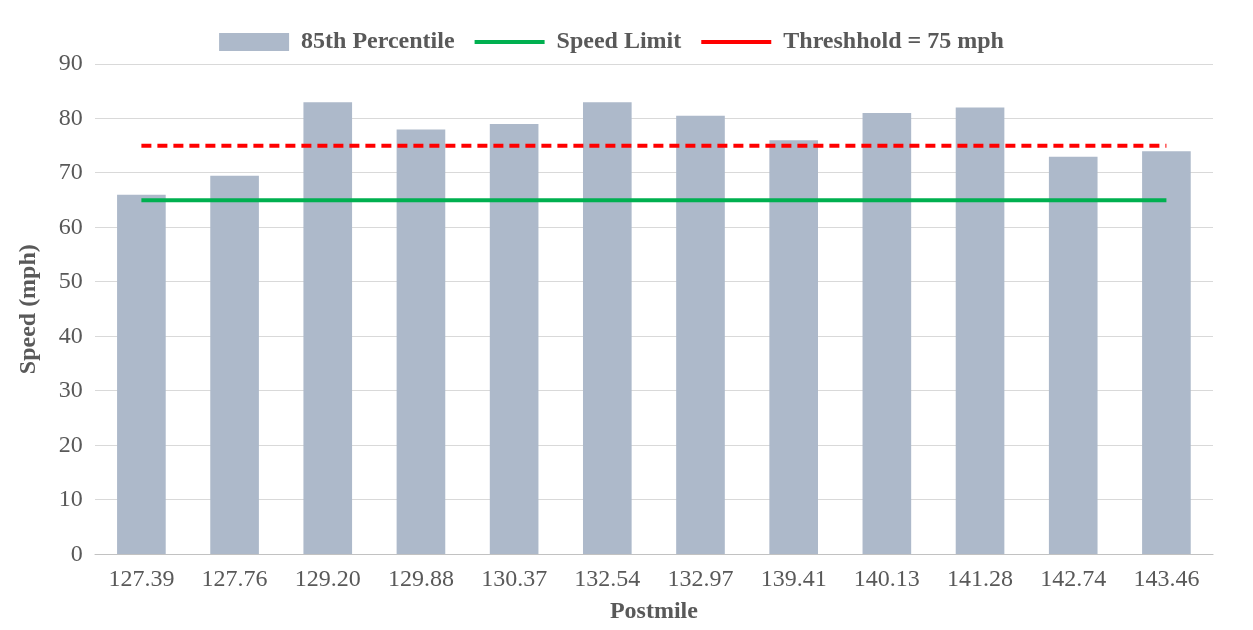  I want to click on y-tick-label: 40, so click(70, 334).